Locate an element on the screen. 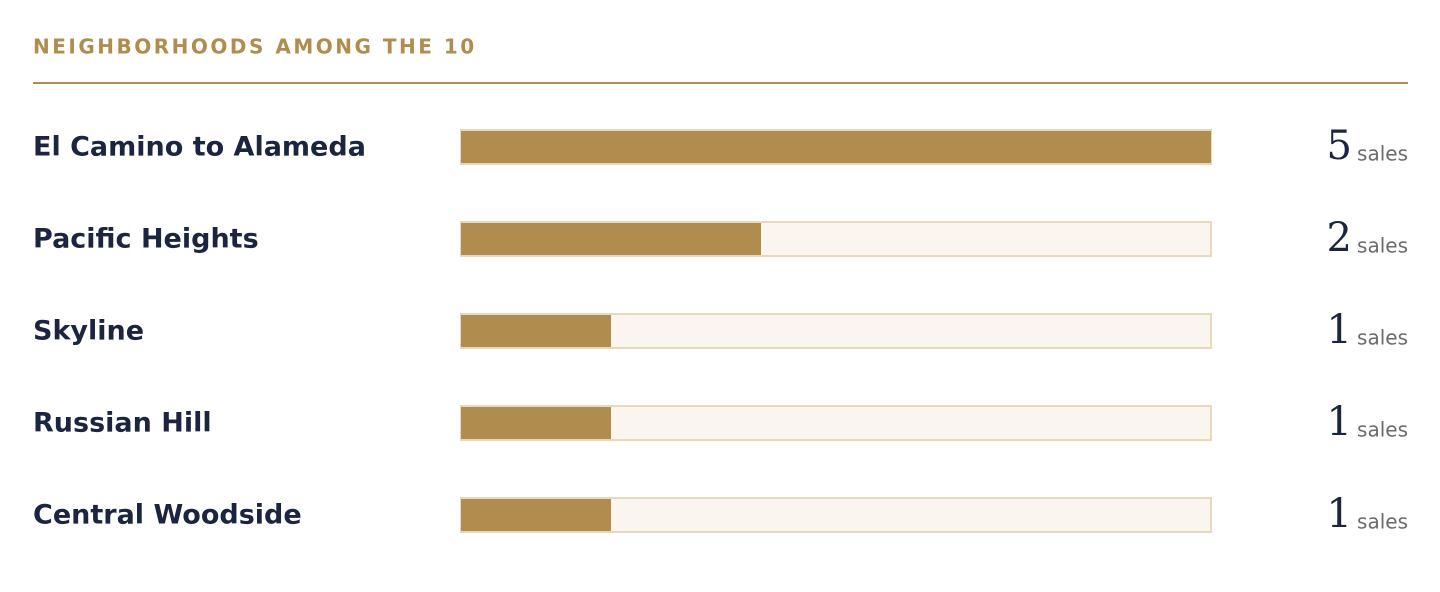  category-label: Skyline is located at coordinates (88, 331).